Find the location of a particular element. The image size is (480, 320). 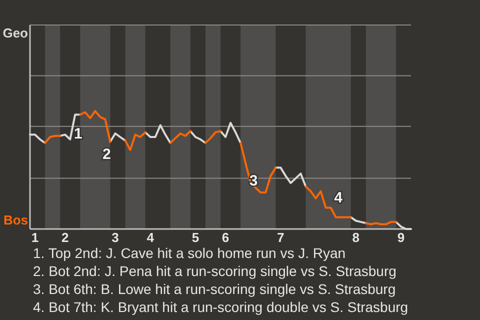

x-tick-label: 4 is located at coordinates (150, 237).